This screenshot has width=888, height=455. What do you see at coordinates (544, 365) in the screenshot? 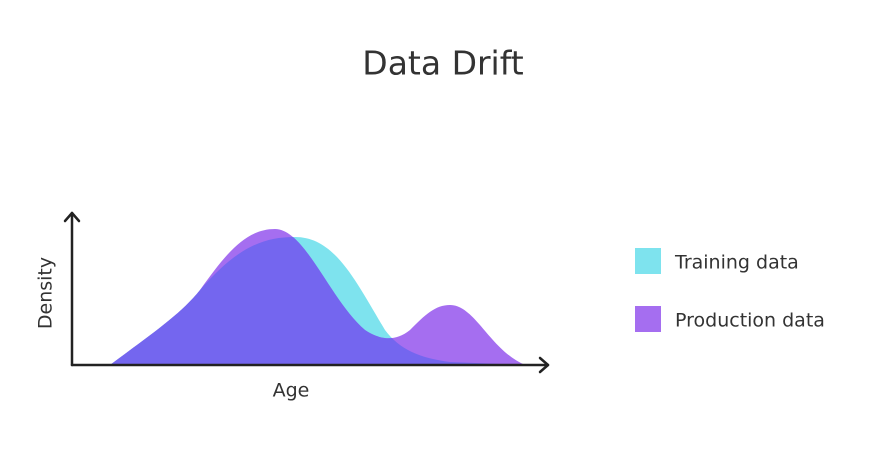
I see `x-arrow` at bounding box center [544, 365].